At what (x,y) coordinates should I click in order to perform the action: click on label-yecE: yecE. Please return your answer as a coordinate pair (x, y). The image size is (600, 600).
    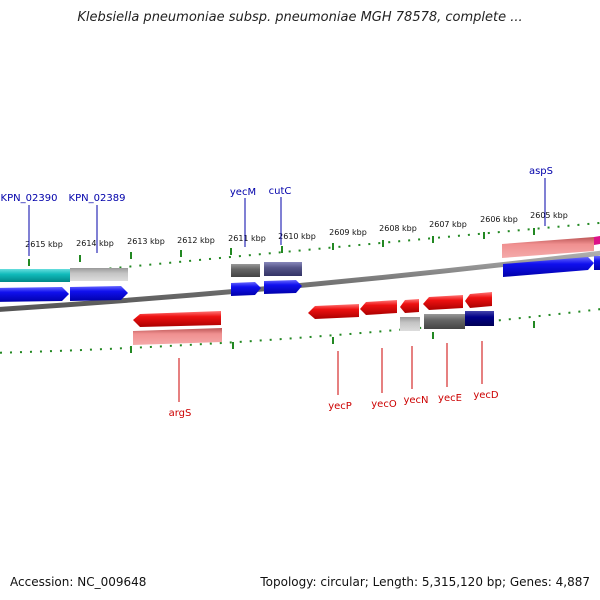
    Looking at the image, I should click on (450, 398).